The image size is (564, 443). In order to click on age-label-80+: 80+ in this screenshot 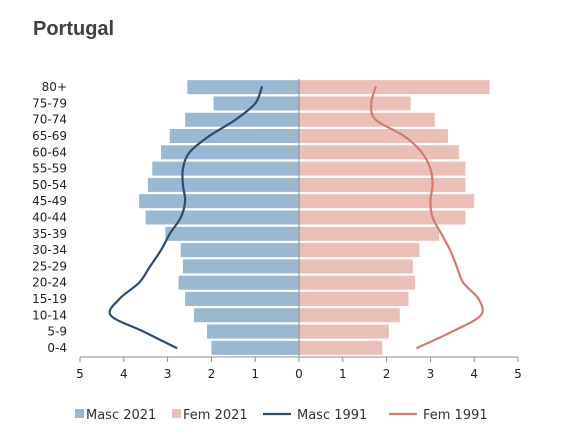, I will do `click(54, 87)`.